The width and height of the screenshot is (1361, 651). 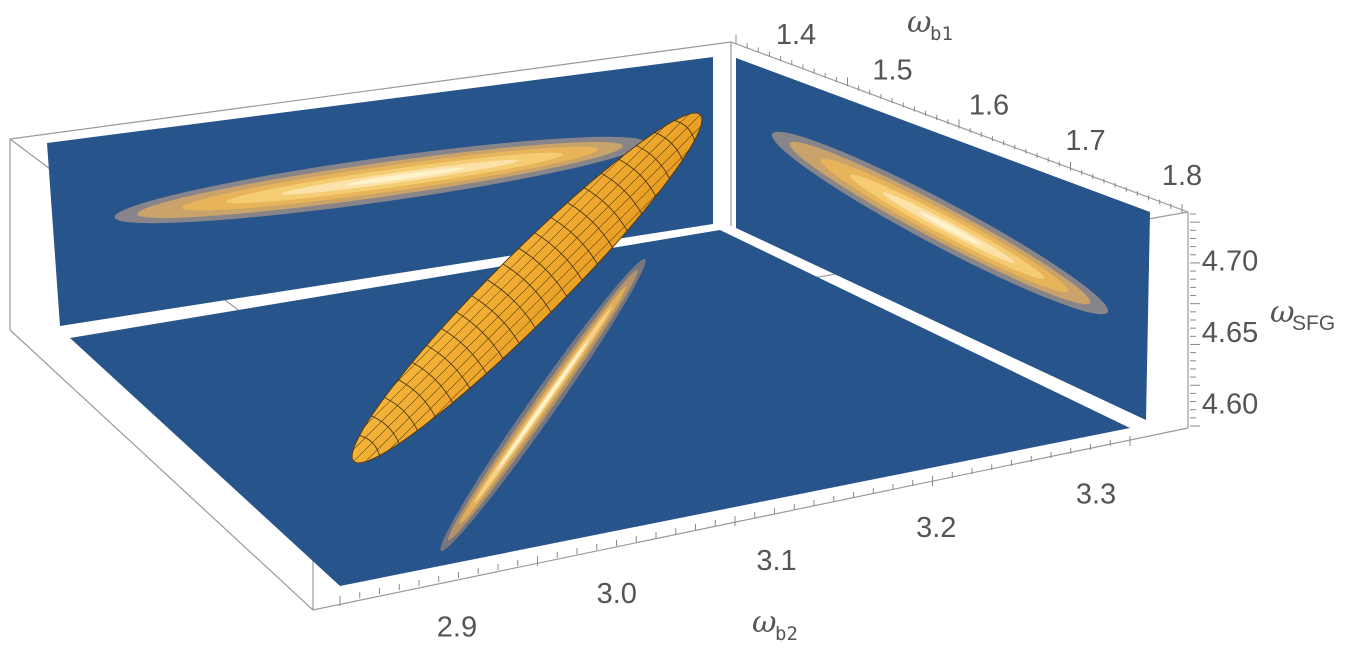 I want to click on axis-b2-subscript: b2, so click(x=786, y=634).